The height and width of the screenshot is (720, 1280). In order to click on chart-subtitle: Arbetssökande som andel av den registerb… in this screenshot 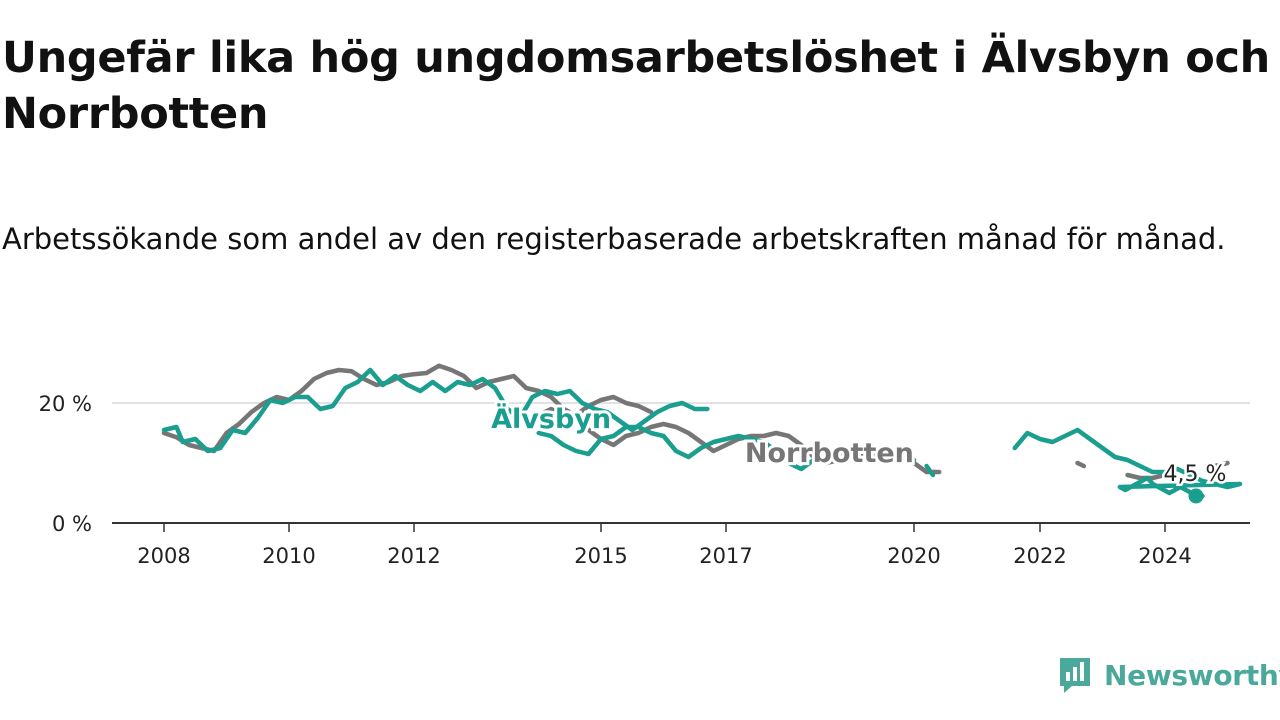, I will do `click(614, 239)`.